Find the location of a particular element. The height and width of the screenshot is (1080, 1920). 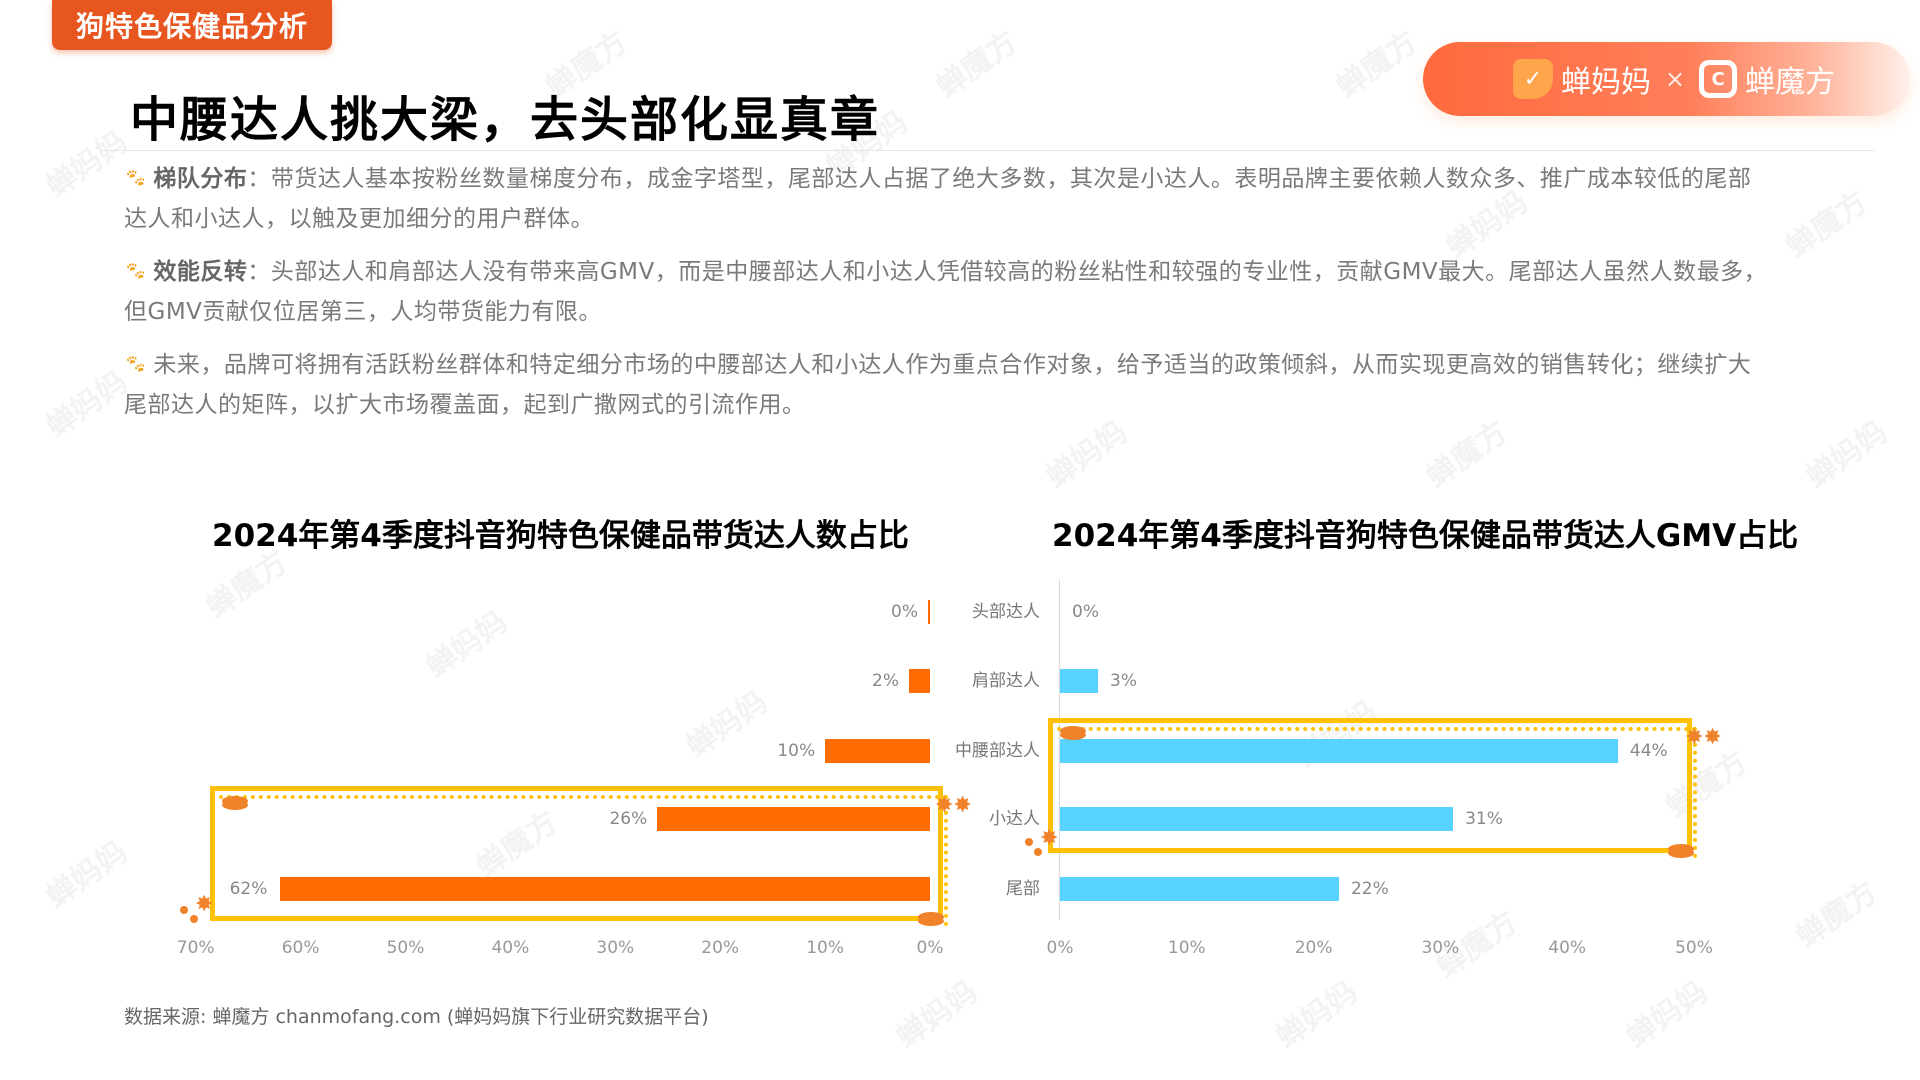

left-chart-title: 2024年第4季度抖音狗特色保健品带货达人数占比 is located at coordinates (560, 536).